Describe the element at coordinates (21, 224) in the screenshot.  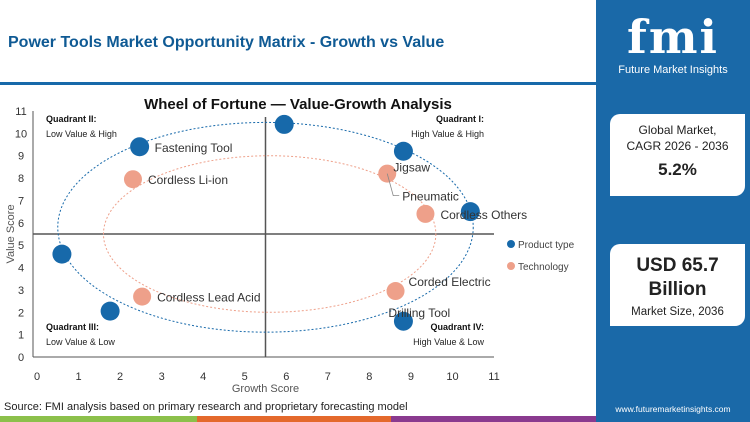
I see `y-tick-label: 6` at that location.